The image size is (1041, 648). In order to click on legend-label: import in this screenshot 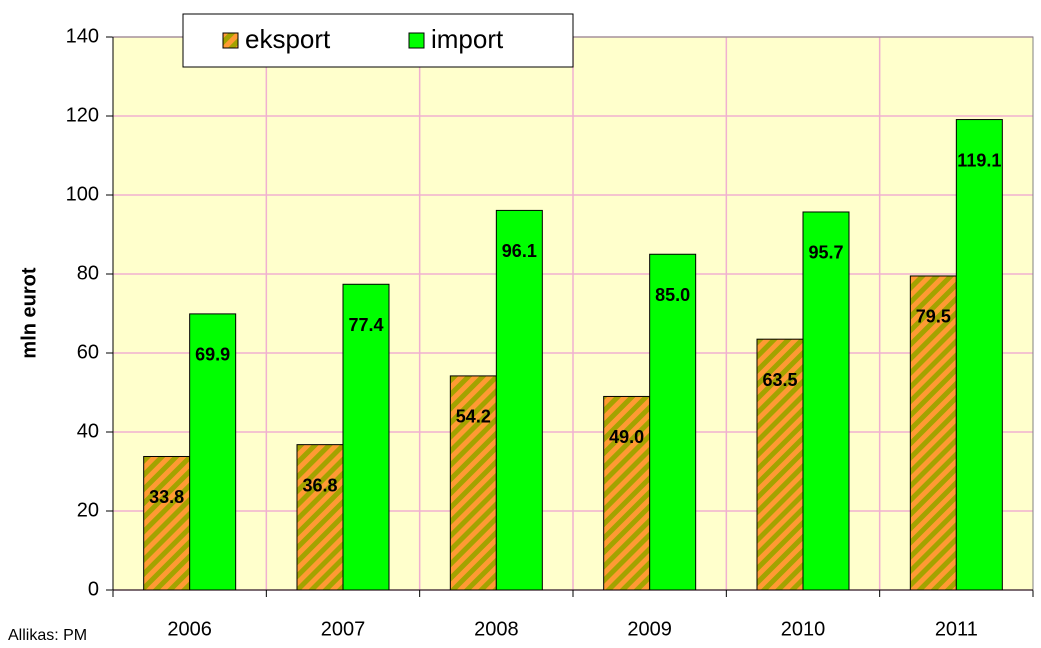, I will do `click(467, 39)`.